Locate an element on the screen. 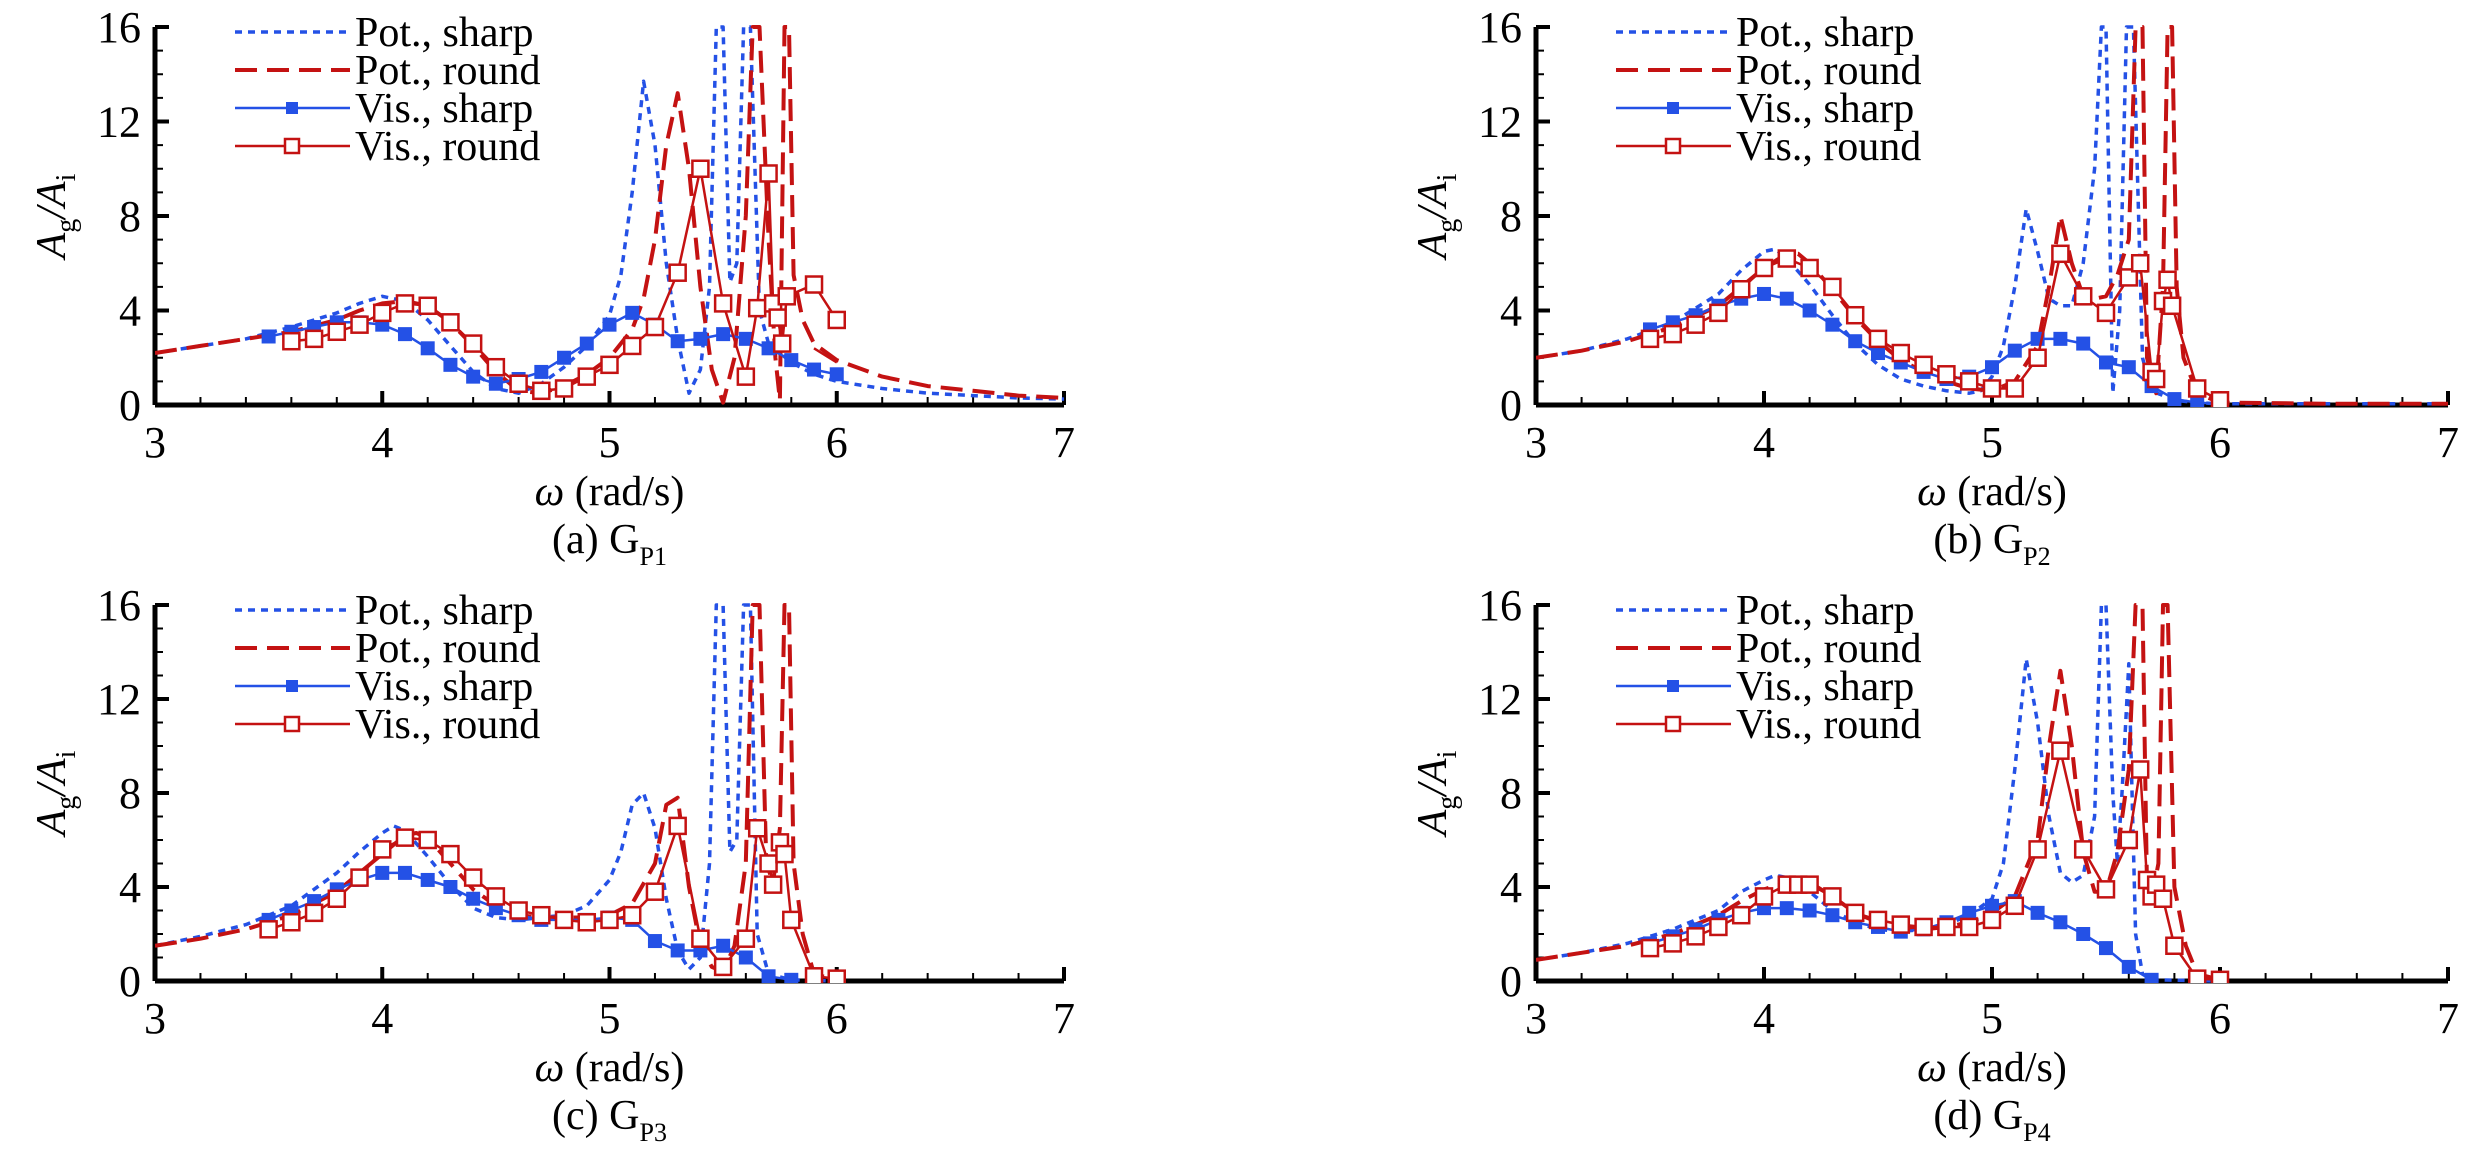 This screenshot has height=1155, width=2482. legend-item-pot-sharp: Pot., sharp is located at coordinates (384, 33).